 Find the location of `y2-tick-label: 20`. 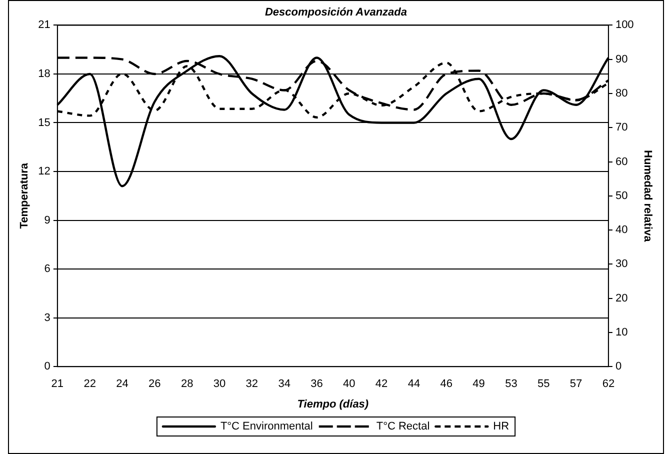

y2-tick-label: 20 is located at coordinates (621, 298).